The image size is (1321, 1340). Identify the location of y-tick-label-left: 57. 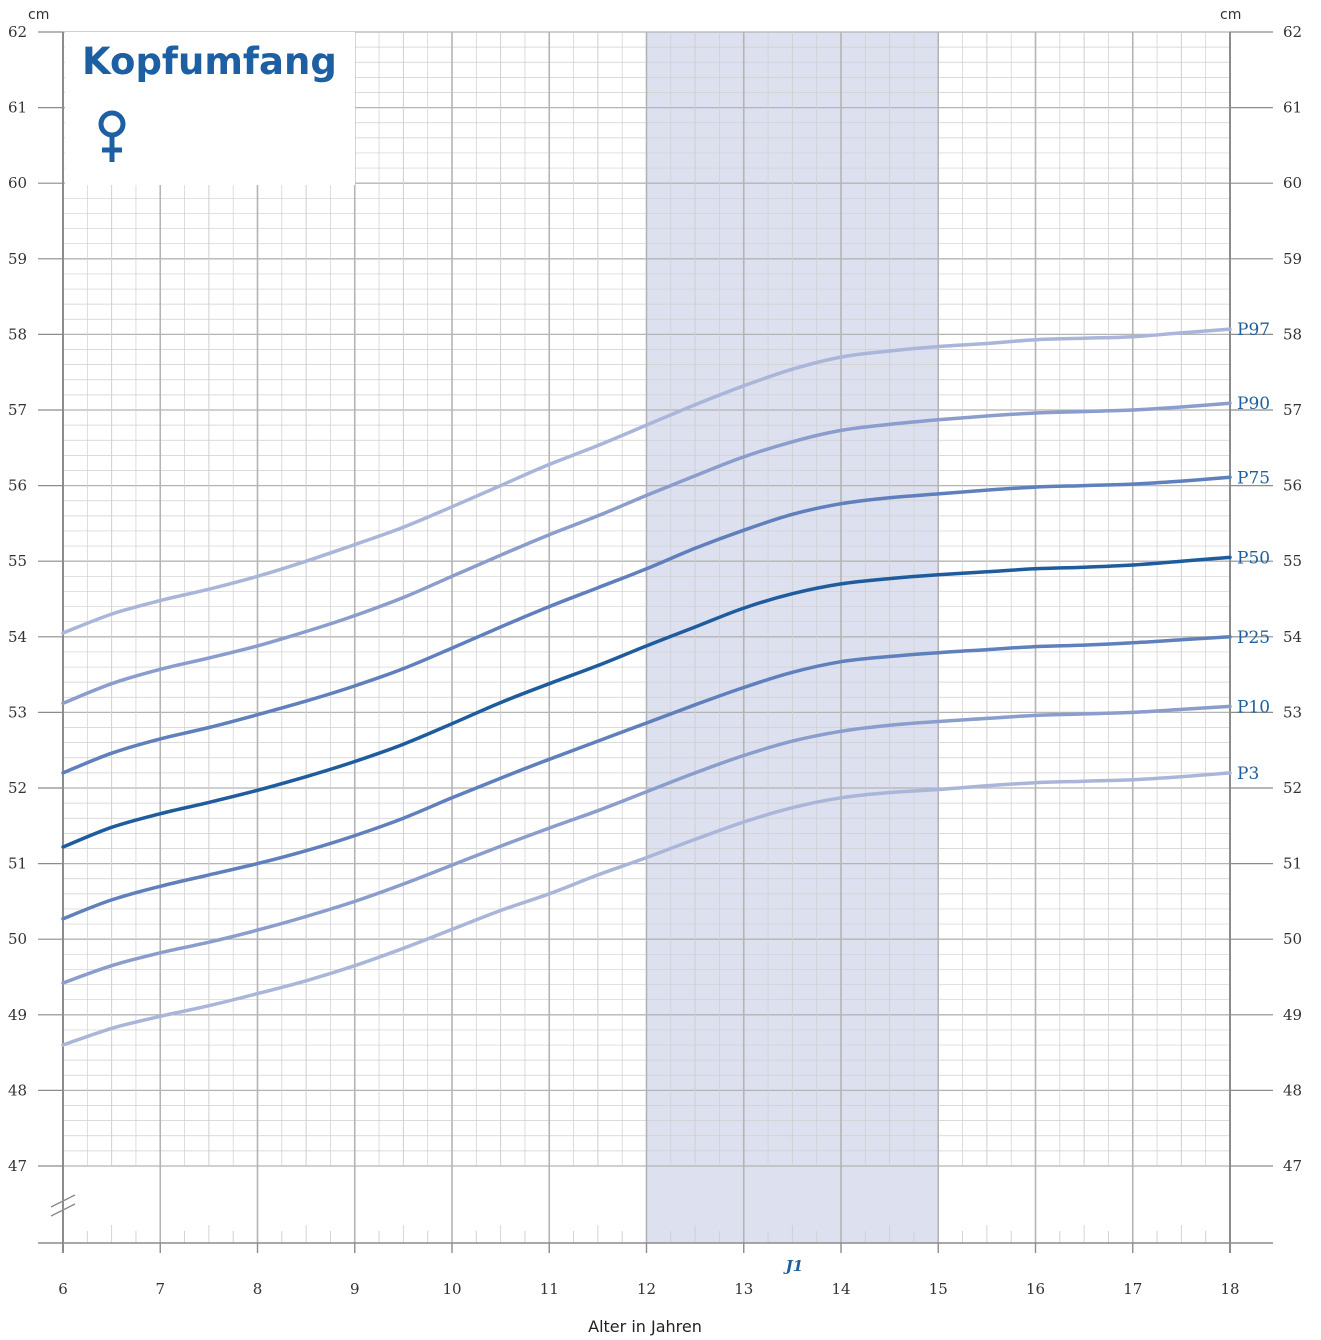
(17, 410).